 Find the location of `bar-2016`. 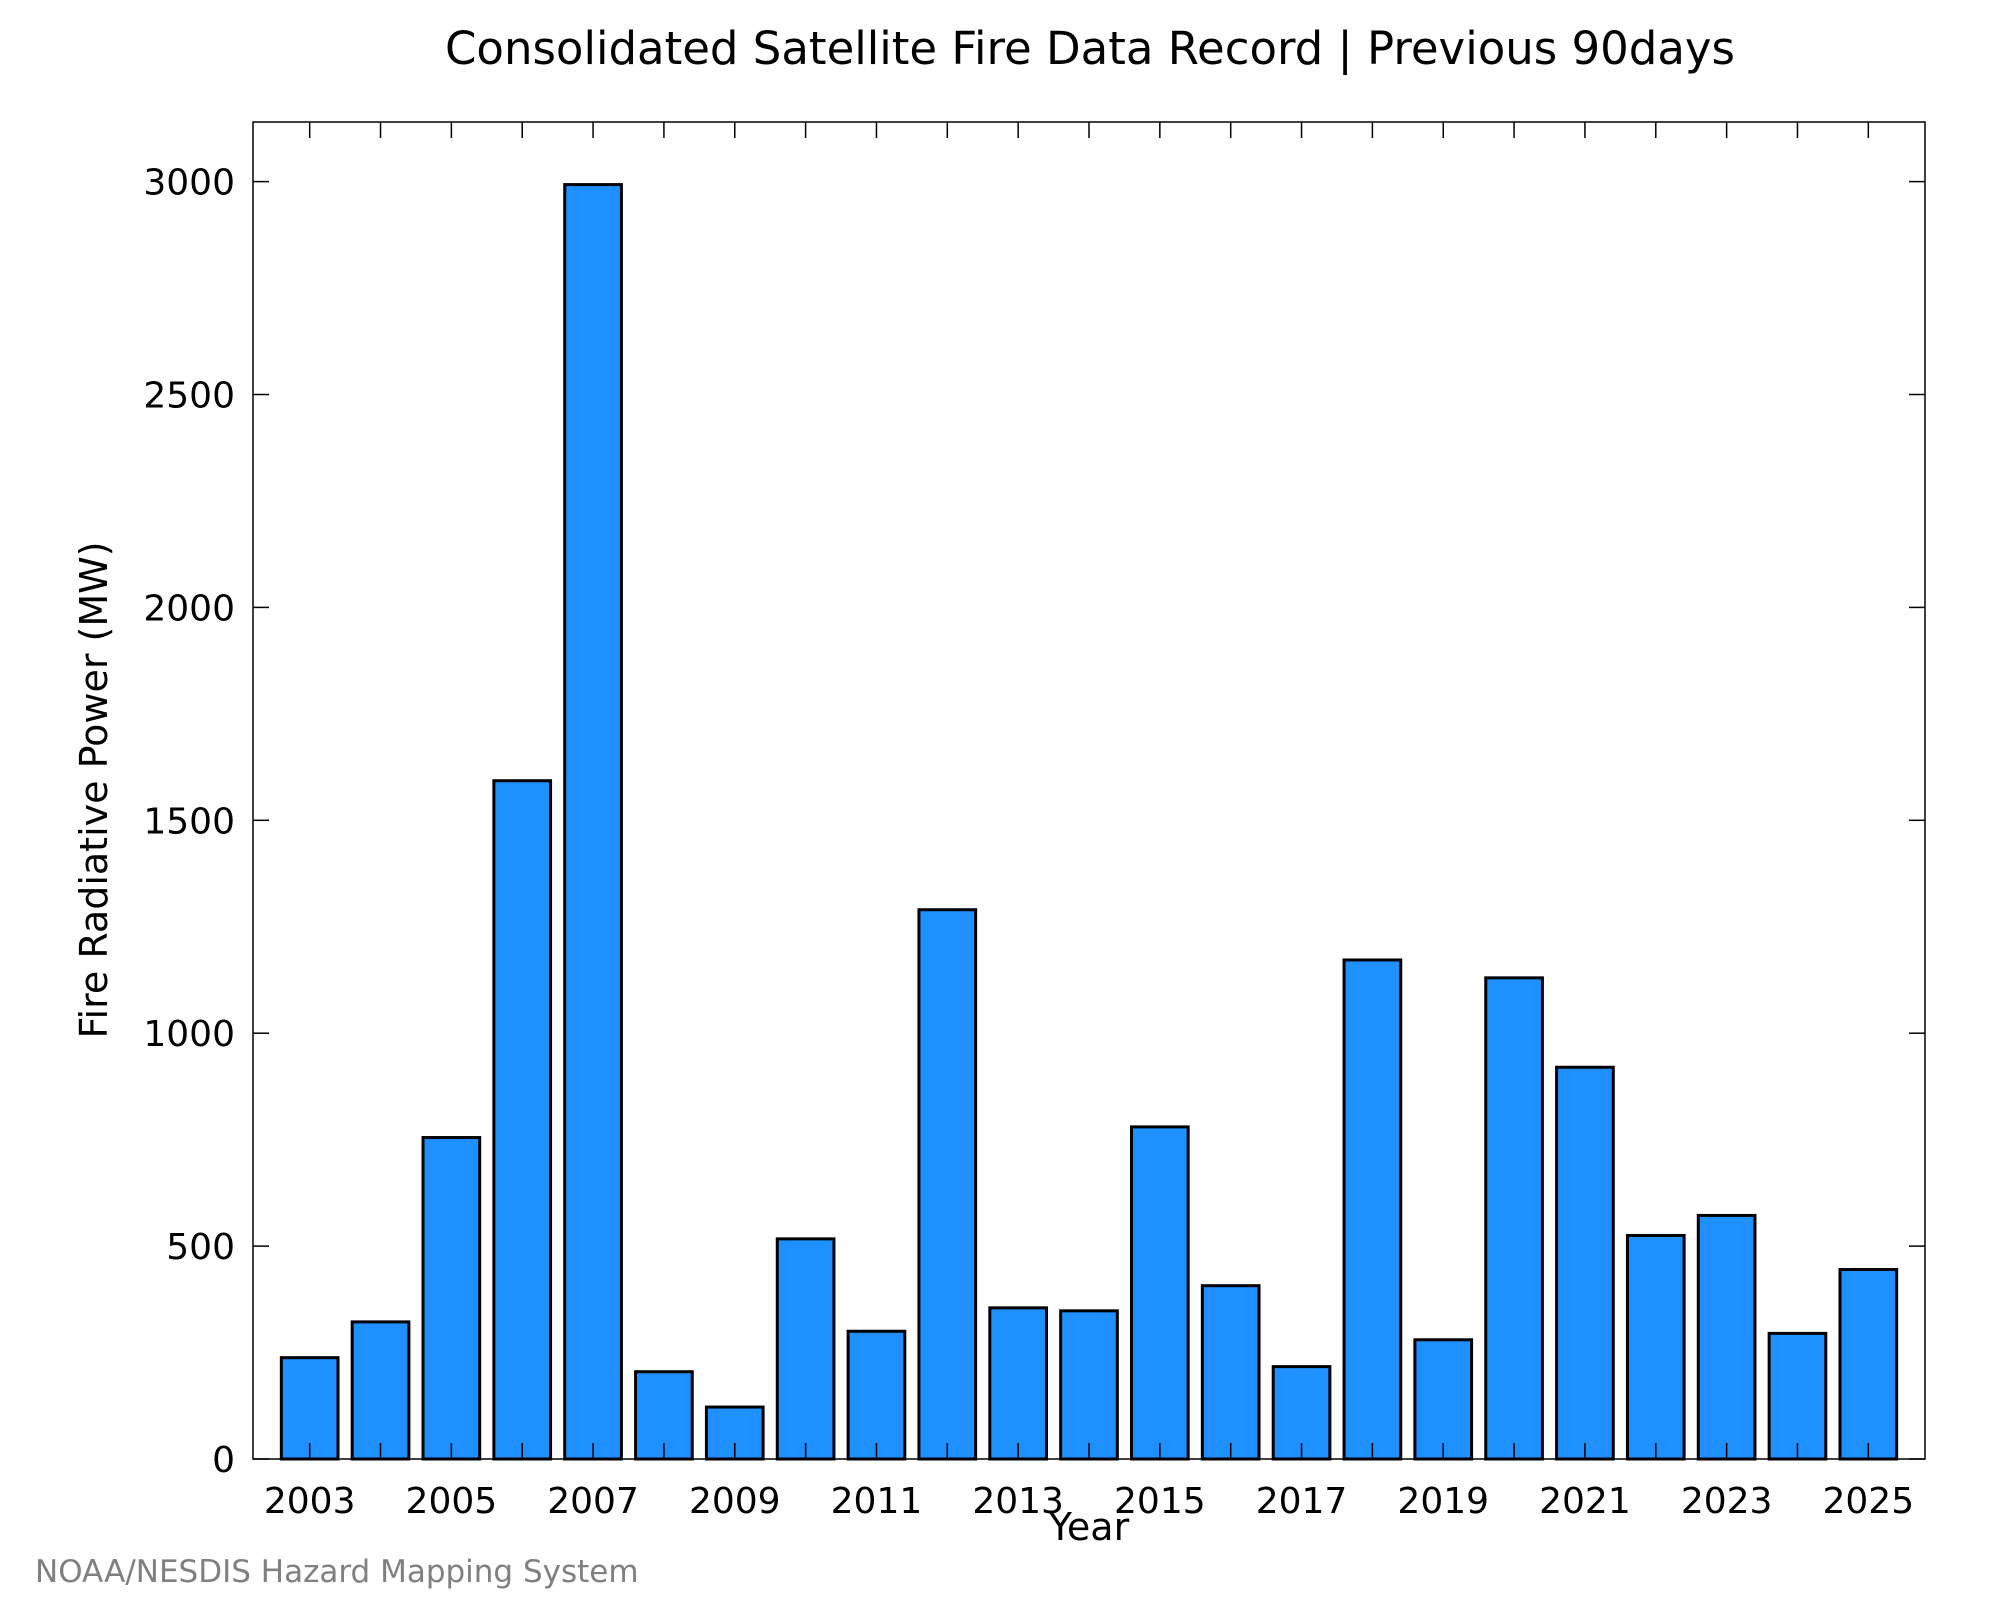

bar-2016 is located at coordinates (1230, 1372).